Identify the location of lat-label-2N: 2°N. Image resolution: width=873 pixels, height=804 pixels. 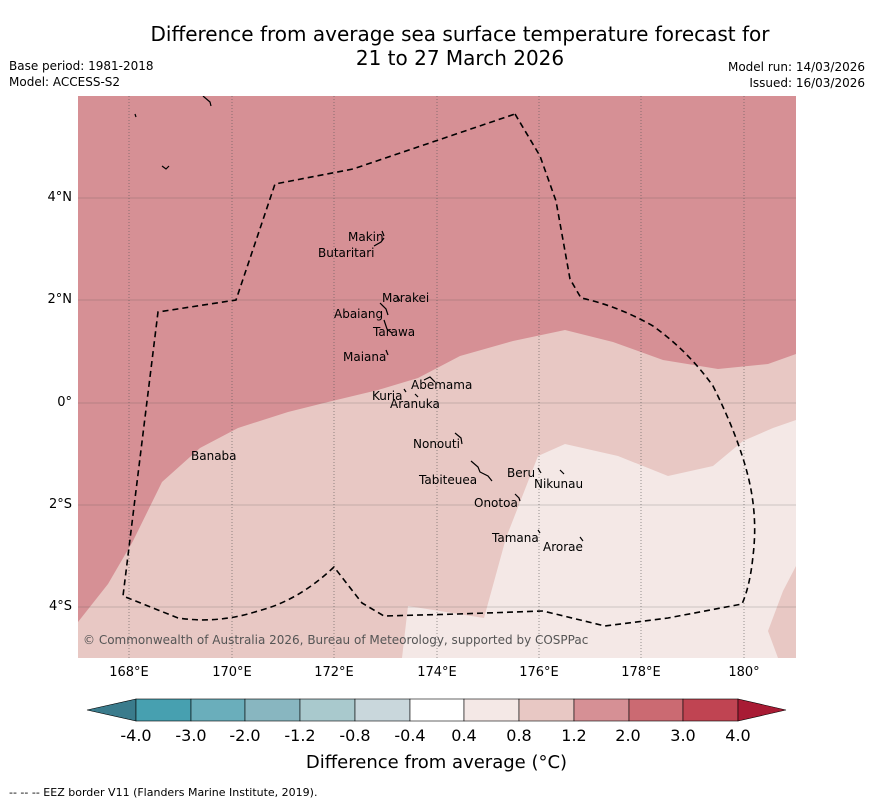
(60, 299).